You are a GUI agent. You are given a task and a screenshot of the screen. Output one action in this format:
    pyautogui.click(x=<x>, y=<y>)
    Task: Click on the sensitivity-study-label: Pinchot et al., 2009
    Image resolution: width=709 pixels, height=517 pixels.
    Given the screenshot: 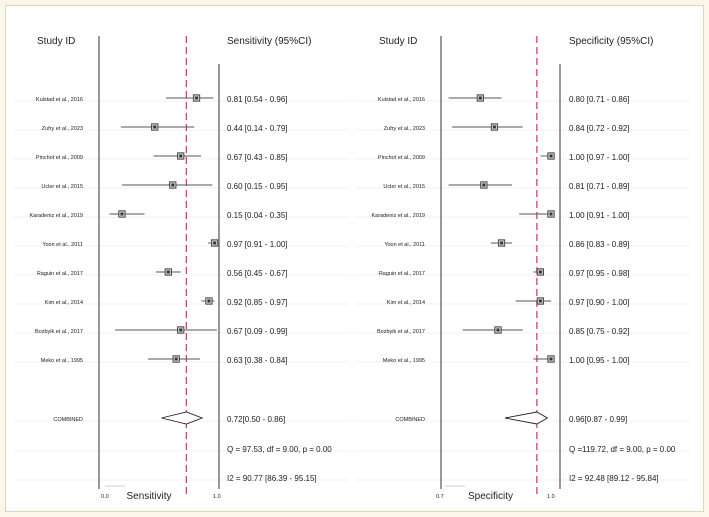 What is the action you would take?
    pyautogui.click(x=59, y=158)
    